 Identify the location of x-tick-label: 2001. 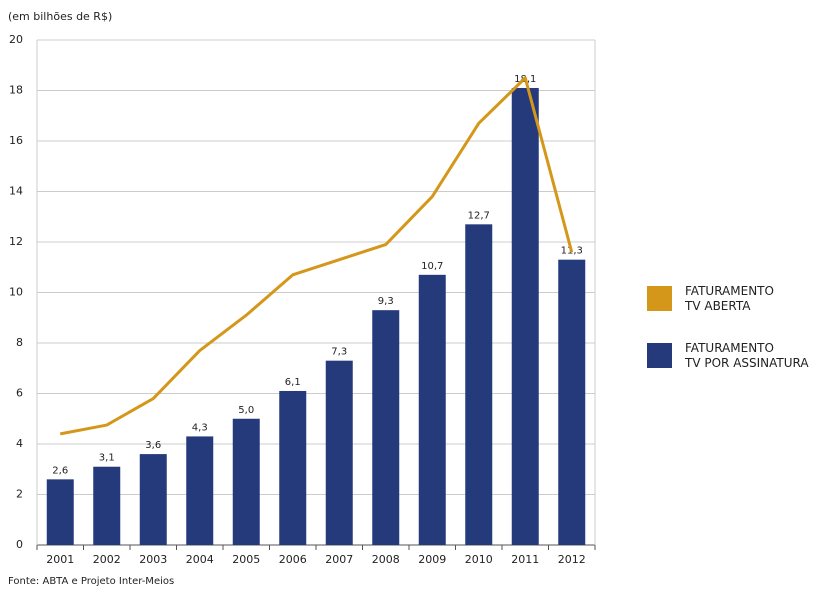
(60, 559).